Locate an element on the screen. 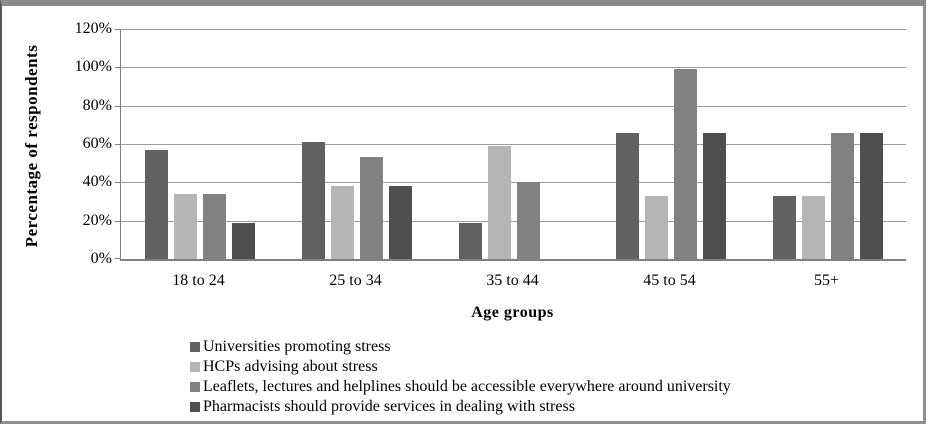 This screenshot has width=926, height=424. y-tick-label-20: 20% is located at coordinates (97, 220).